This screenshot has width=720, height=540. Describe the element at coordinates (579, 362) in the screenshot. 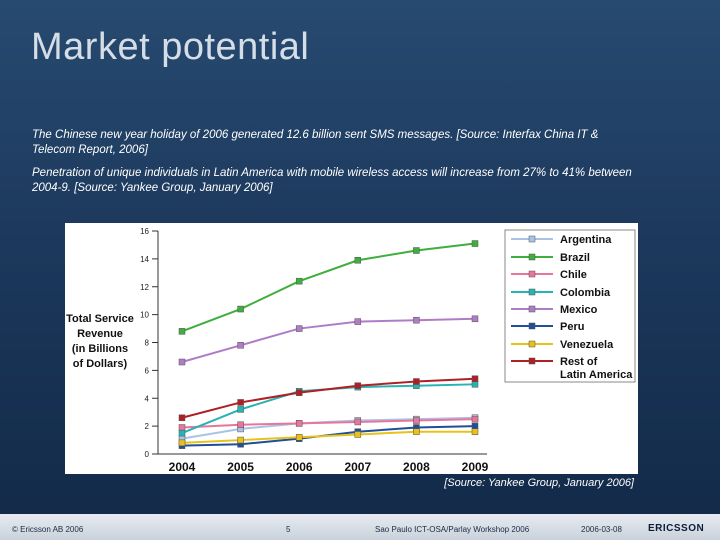

I see `legend-label: Rest of` at that location.